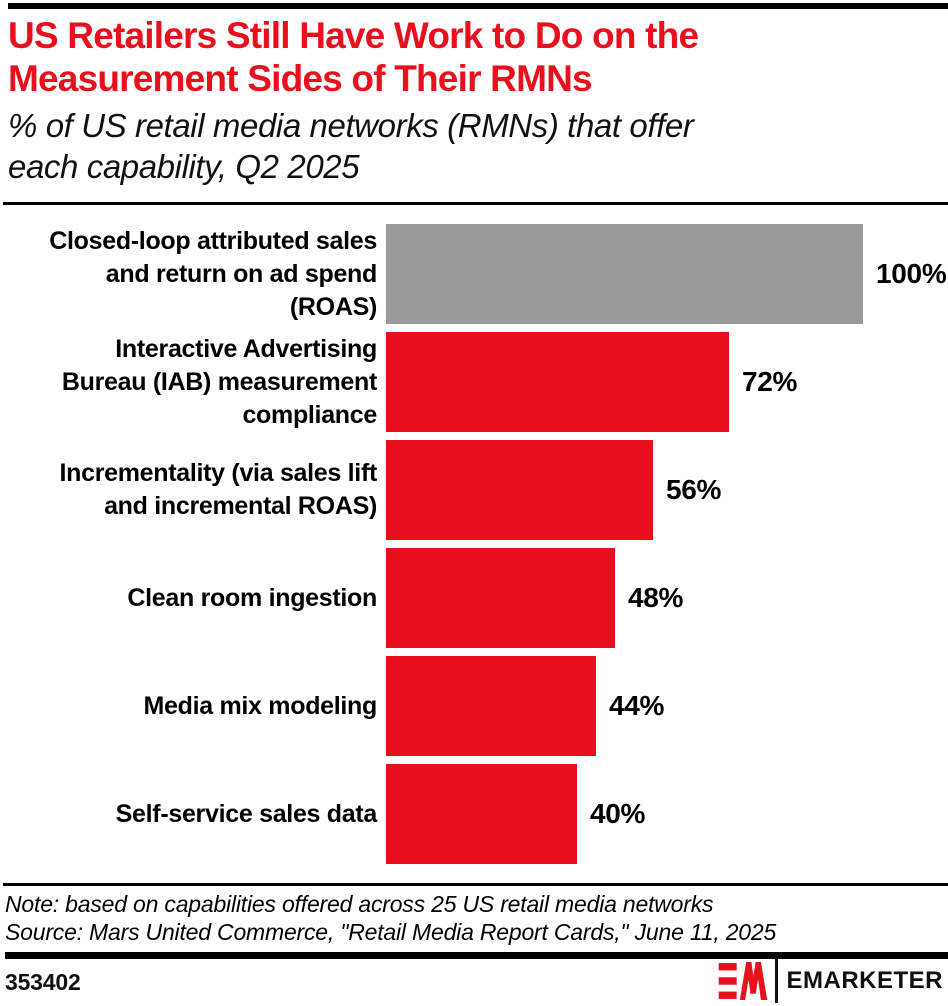 Image resolution: width=948 pixels, height=1006 pixels. What do you see at coordinates (656, 597) in the screenshot?
I see `value-label: 48%` at bounding box center [656, 597].